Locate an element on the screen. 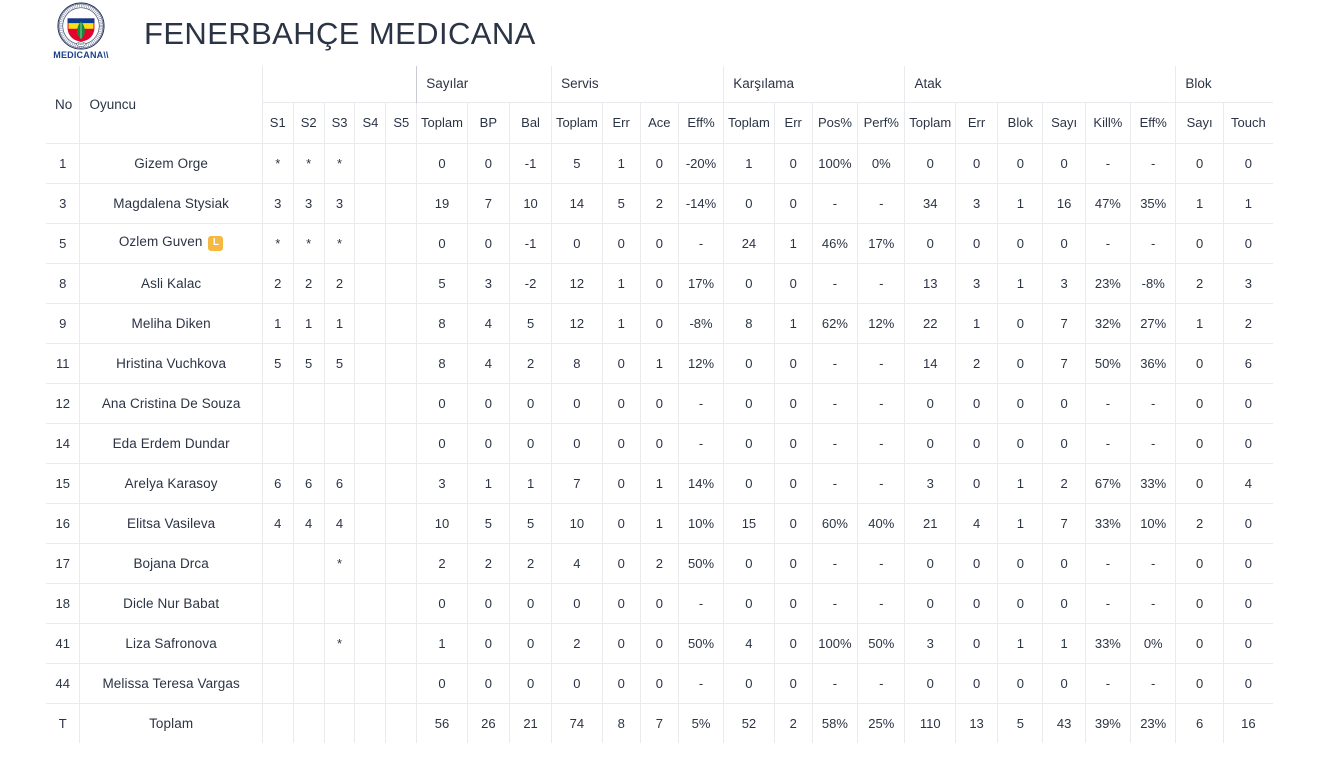 The image size is (1319, 772). cell-stat: 52 is located at coordinates (749, 722).